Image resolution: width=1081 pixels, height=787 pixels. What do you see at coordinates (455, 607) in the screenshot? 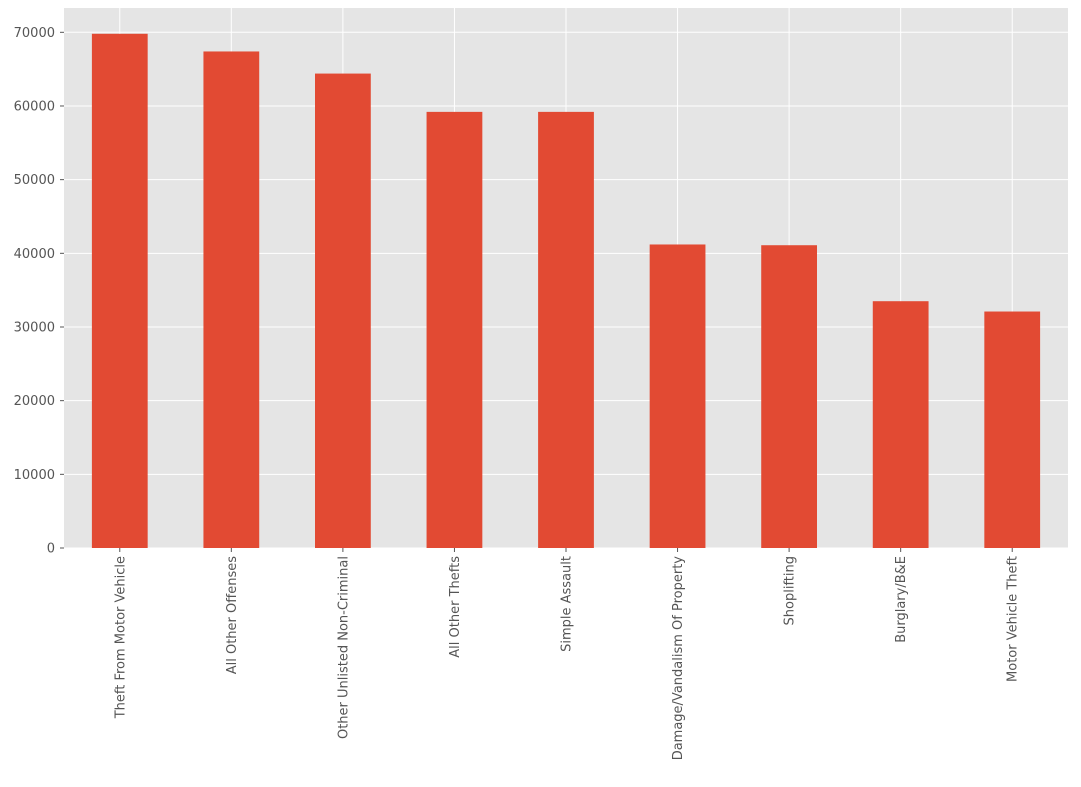
I see `x-tick-label: All Other Thefts` at bounding box center [455, 607].